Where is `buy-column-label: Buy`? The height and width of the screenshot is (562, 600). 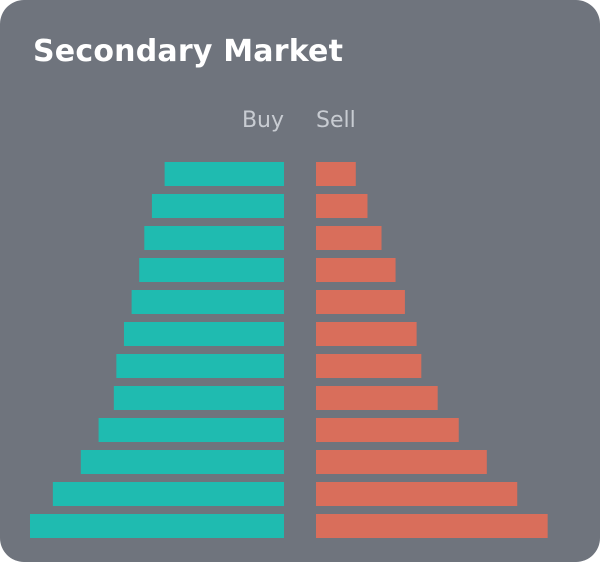
buy-column-label: Buy is located at coordinates (262, 120).